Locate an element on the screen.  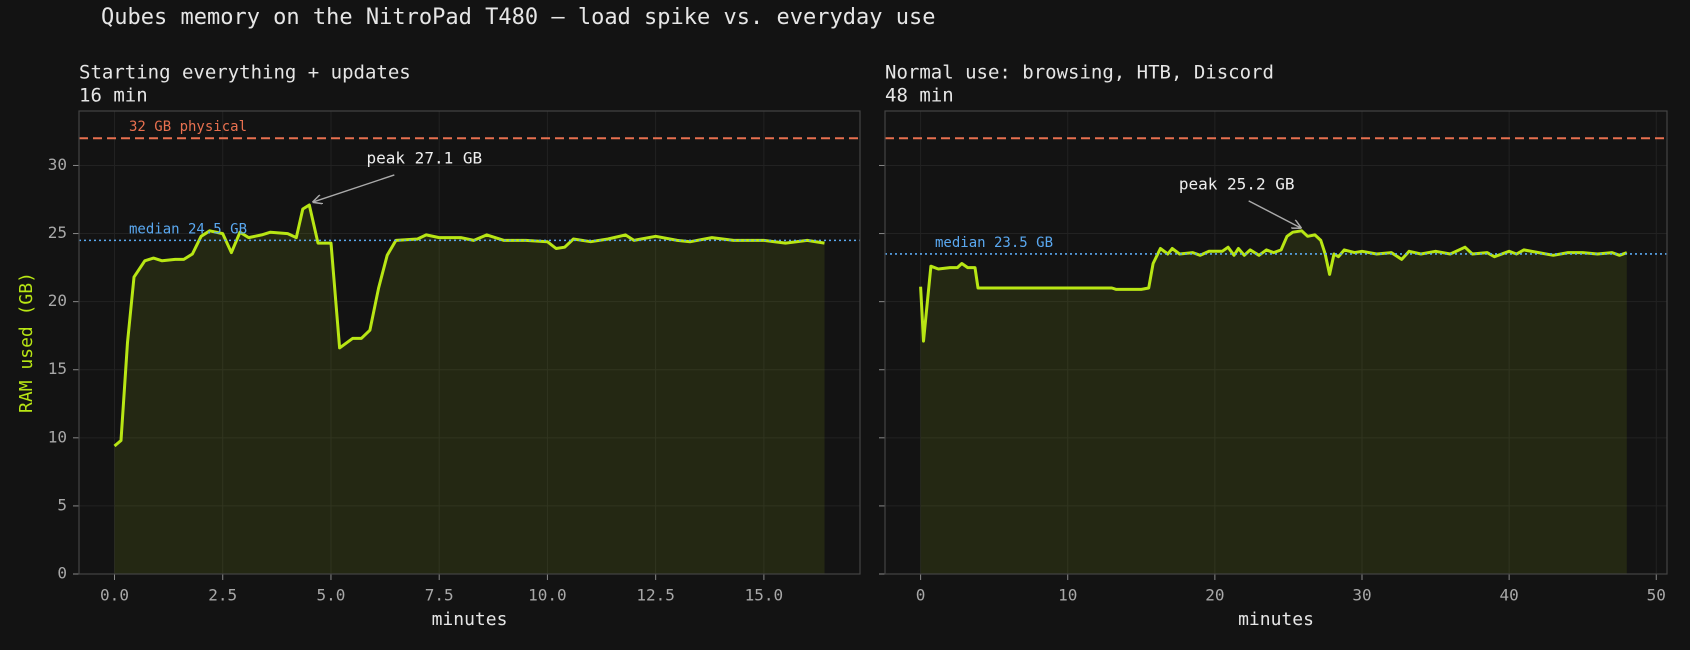
x-tick-label: 50 is located at coordinates (1656, 595).